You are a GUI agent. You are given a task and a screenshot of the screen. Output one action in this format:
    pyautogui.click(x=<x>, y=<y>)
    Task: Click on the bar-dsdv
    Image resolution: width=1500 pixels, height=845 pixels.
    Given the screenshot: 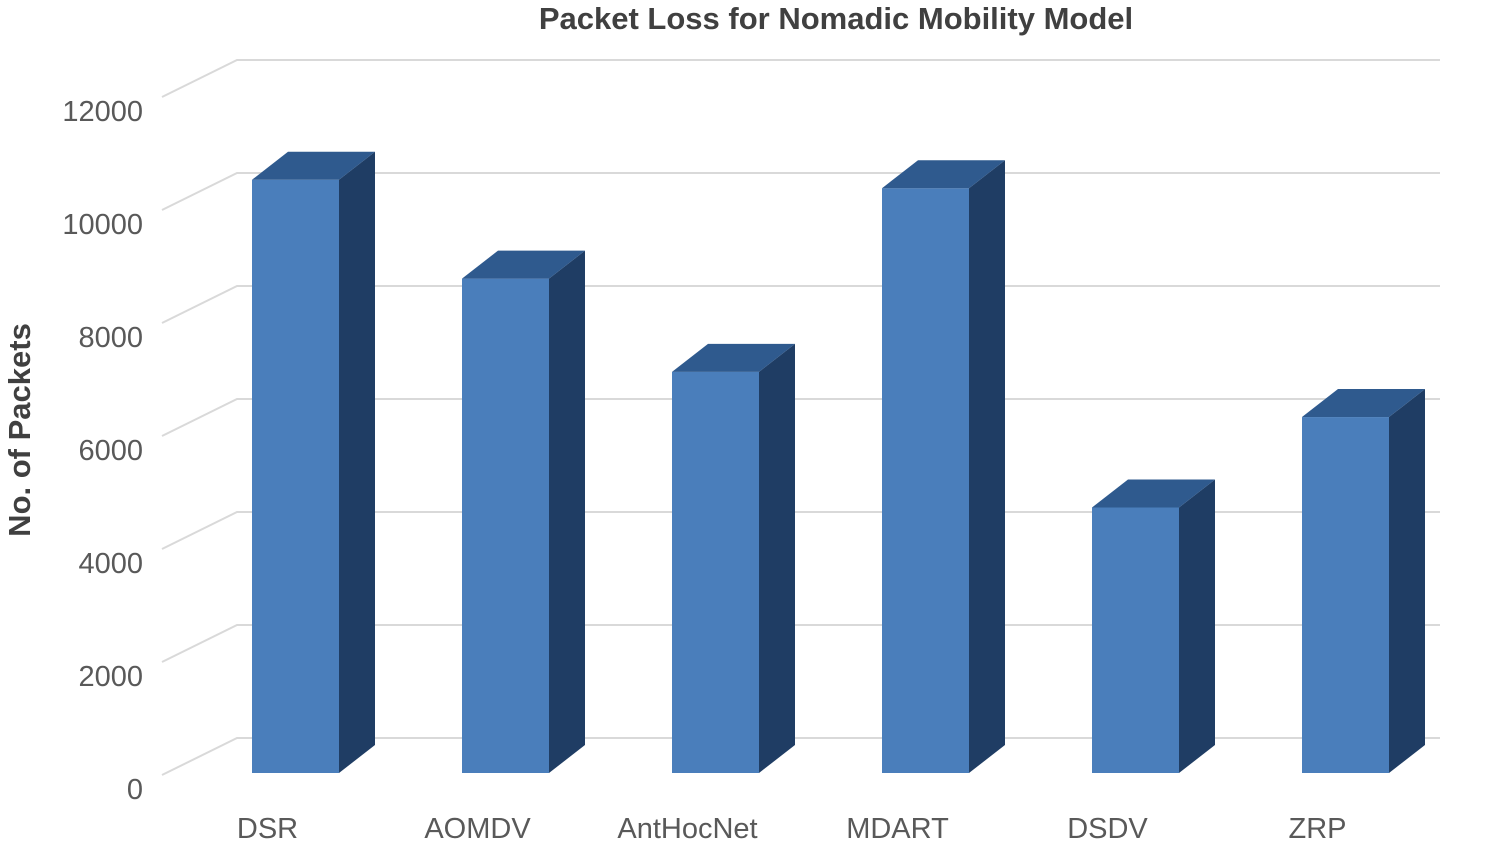 What is the action you would take?
    pyautogui.click(x=1153, y=626)
    